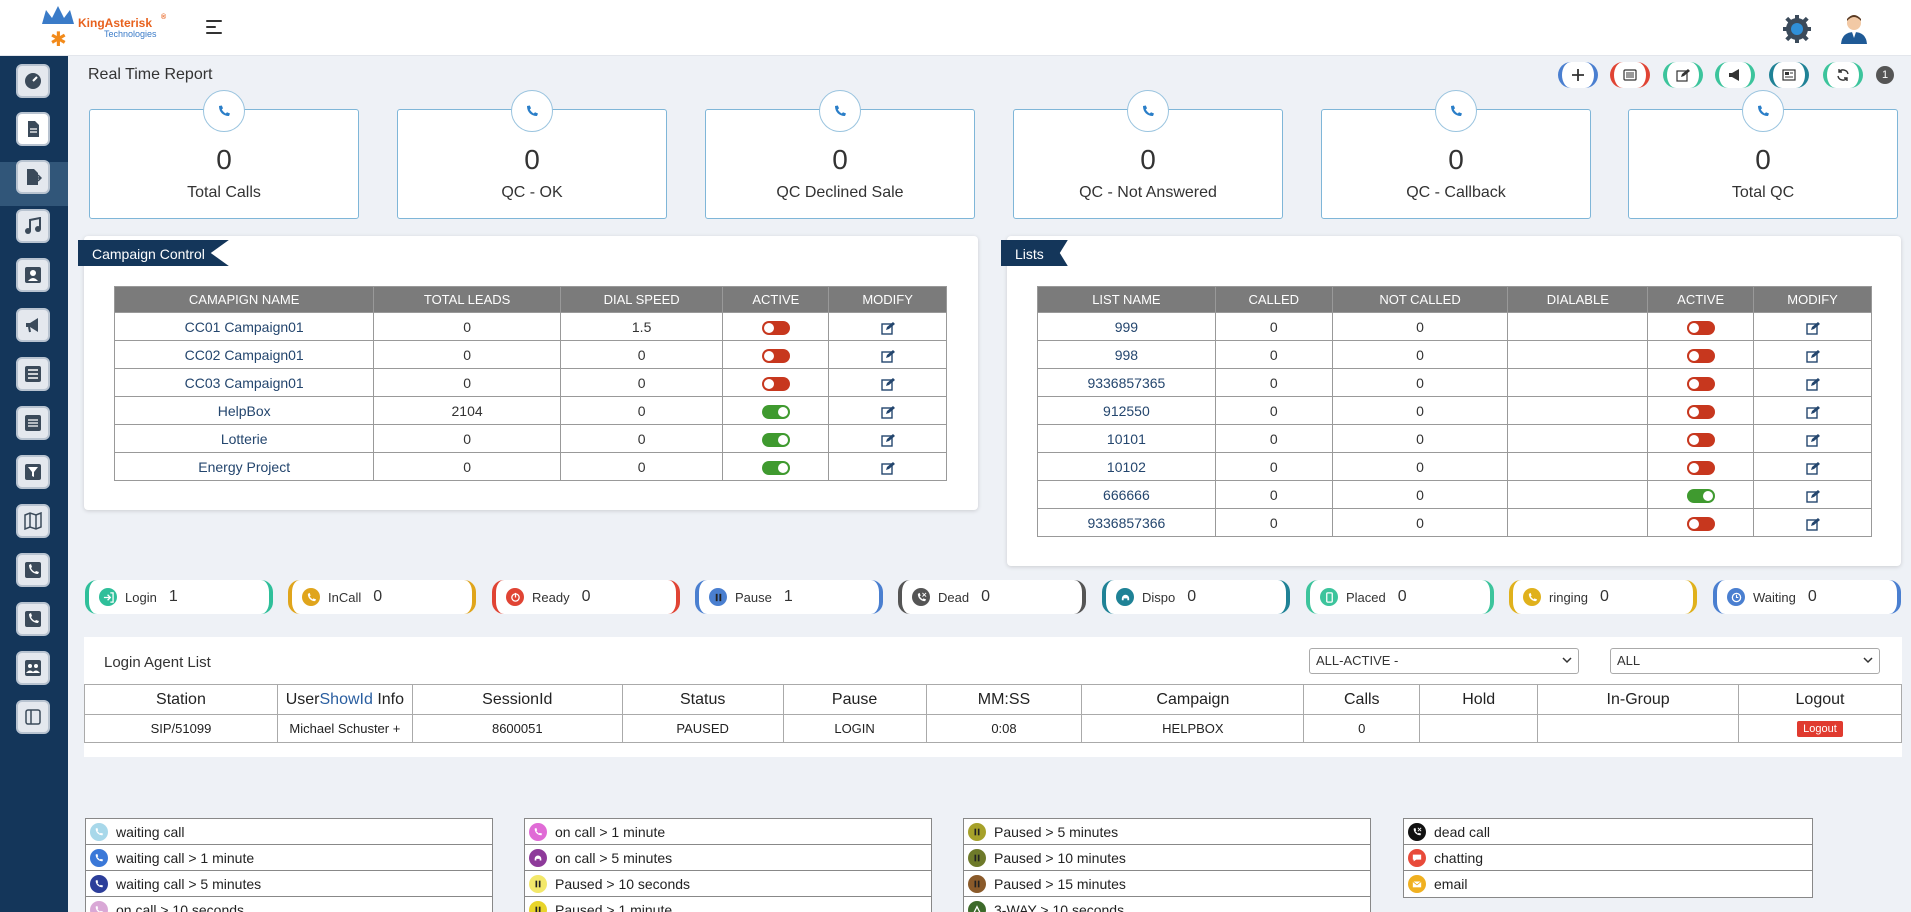  What do you see at coordinates (33, 570) in the screenshot?
I see `sidebar-item-calls` at bounding box center [33, 570].